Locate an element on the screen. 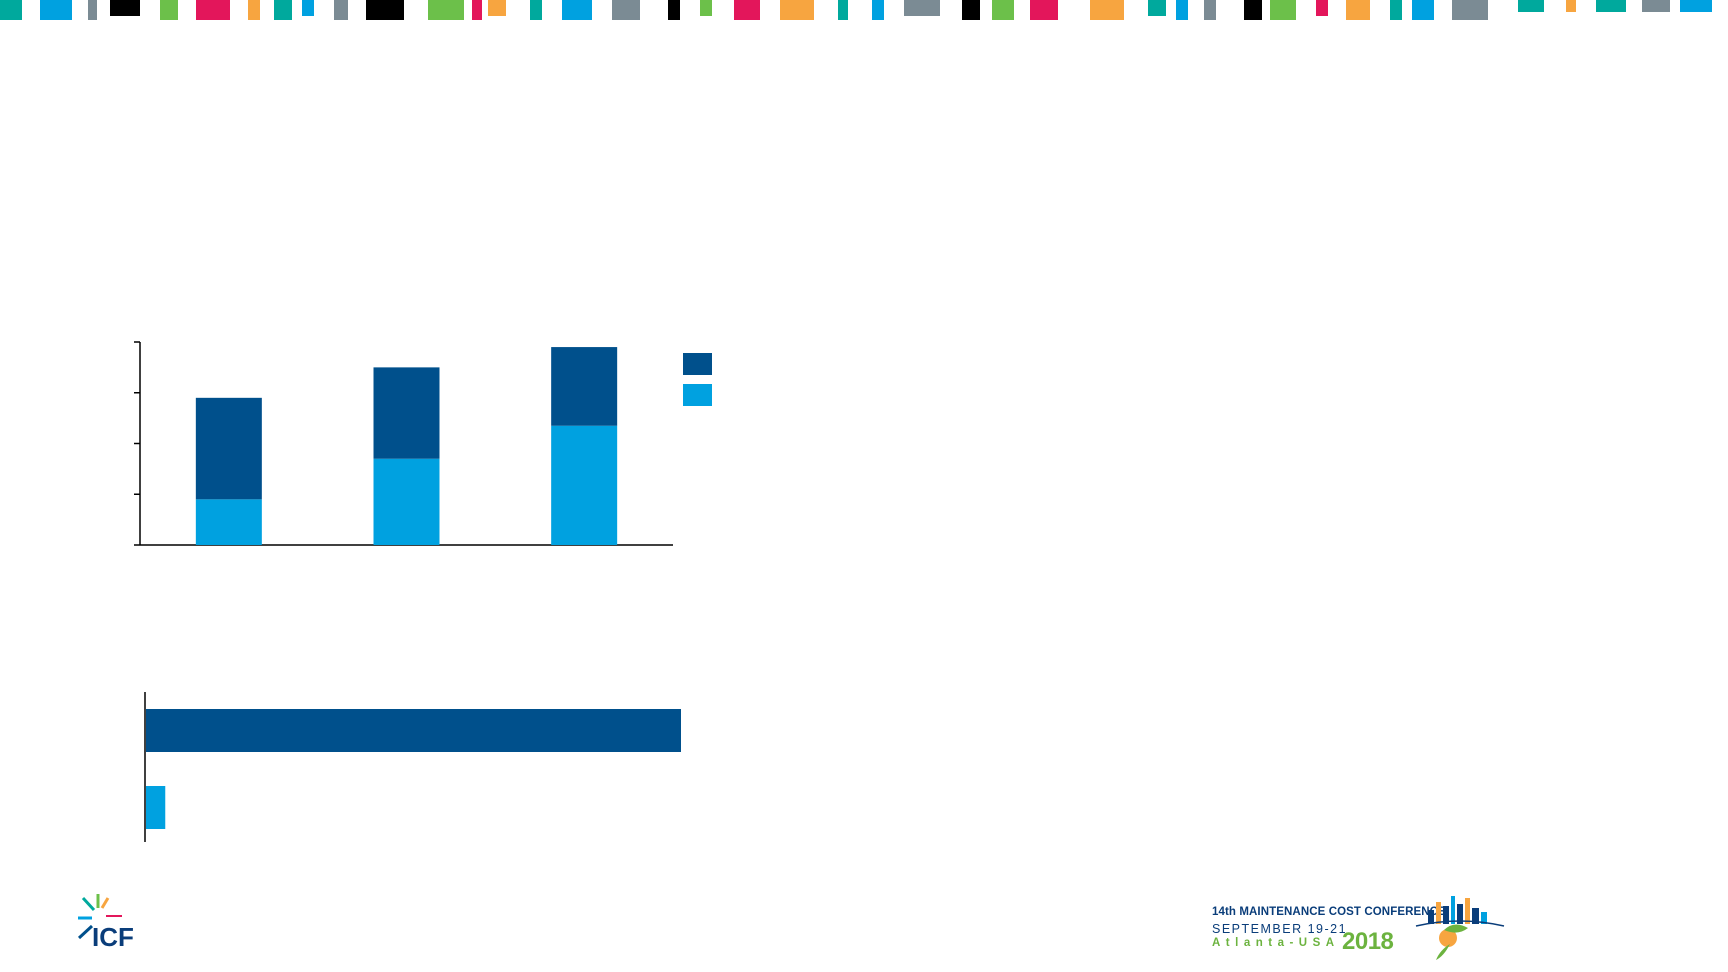  atlanta-skyline-icon is located at coordinates (1460, 928).